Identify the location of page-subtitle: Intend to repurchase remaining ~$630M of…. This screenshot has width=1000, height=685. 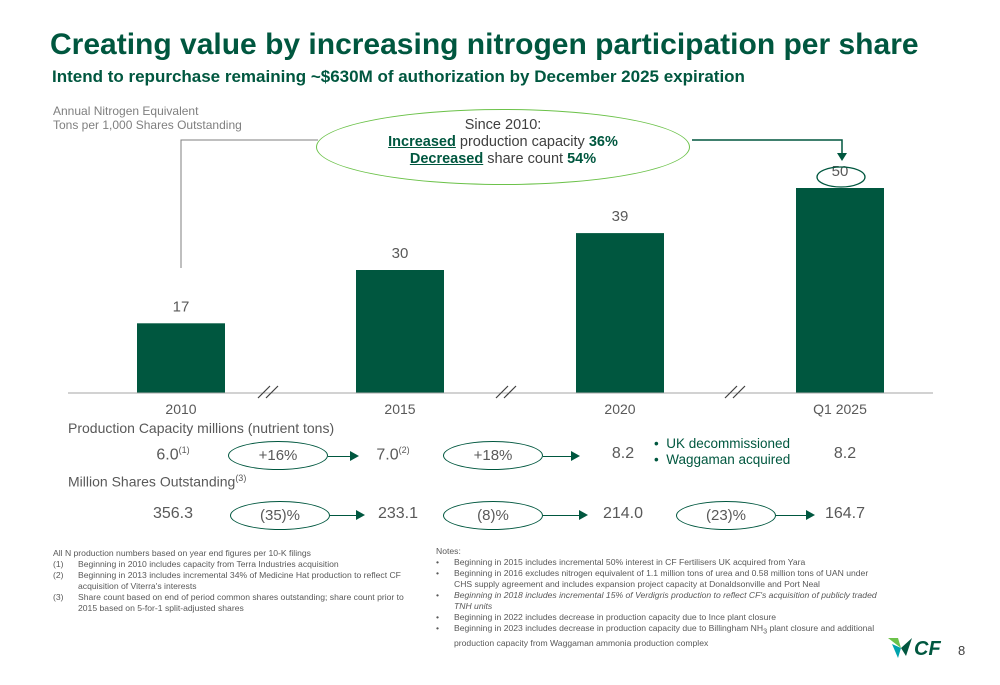
(398, 76).